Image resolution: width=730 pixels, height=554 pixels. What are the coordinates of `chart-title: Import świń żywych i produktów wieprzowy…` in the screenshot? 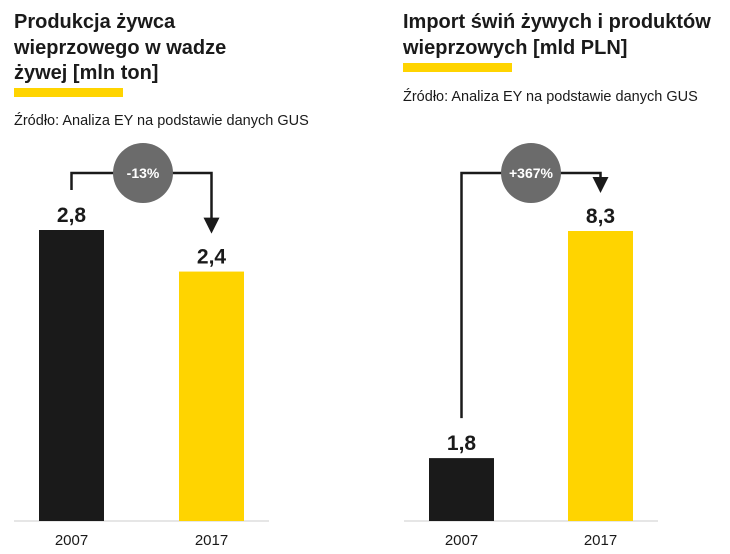 It's located at (557, 35).